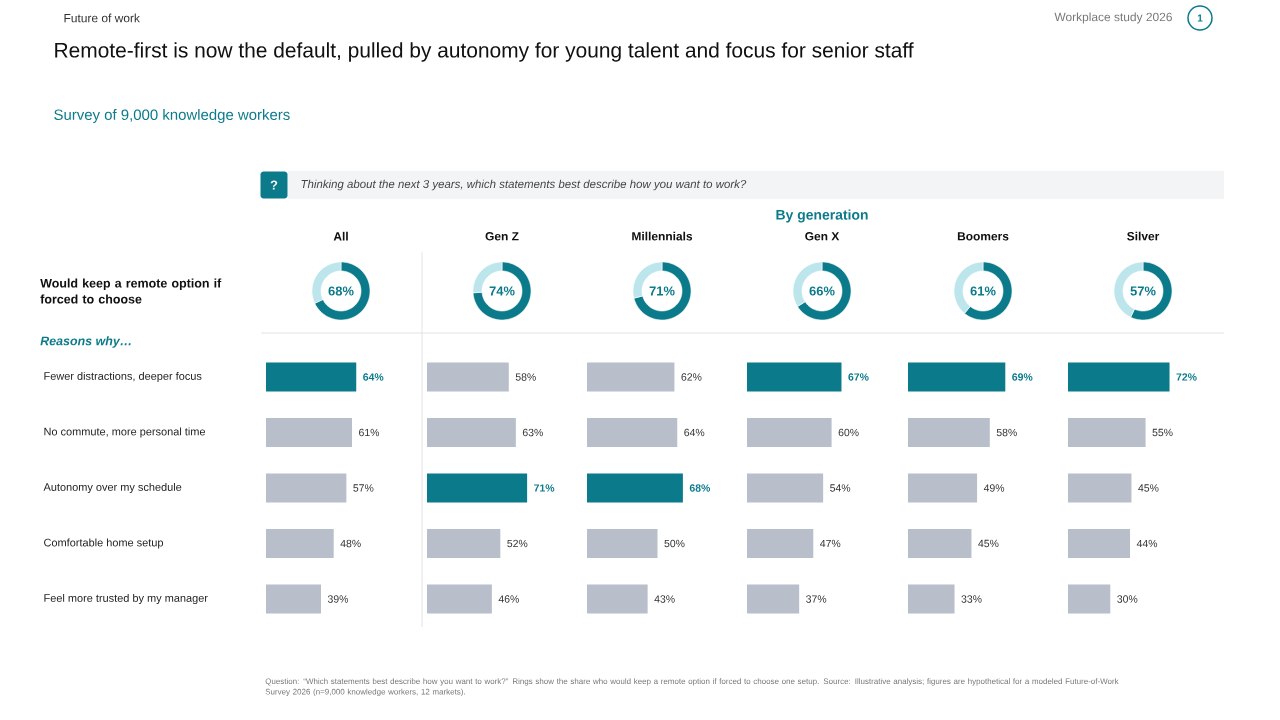 The height and width of the screenshot is (720, 1280). What do you see at coordinates (532, 432) in the screenshot?
I see `data-label: 63%` at bounding box center [532, 432].